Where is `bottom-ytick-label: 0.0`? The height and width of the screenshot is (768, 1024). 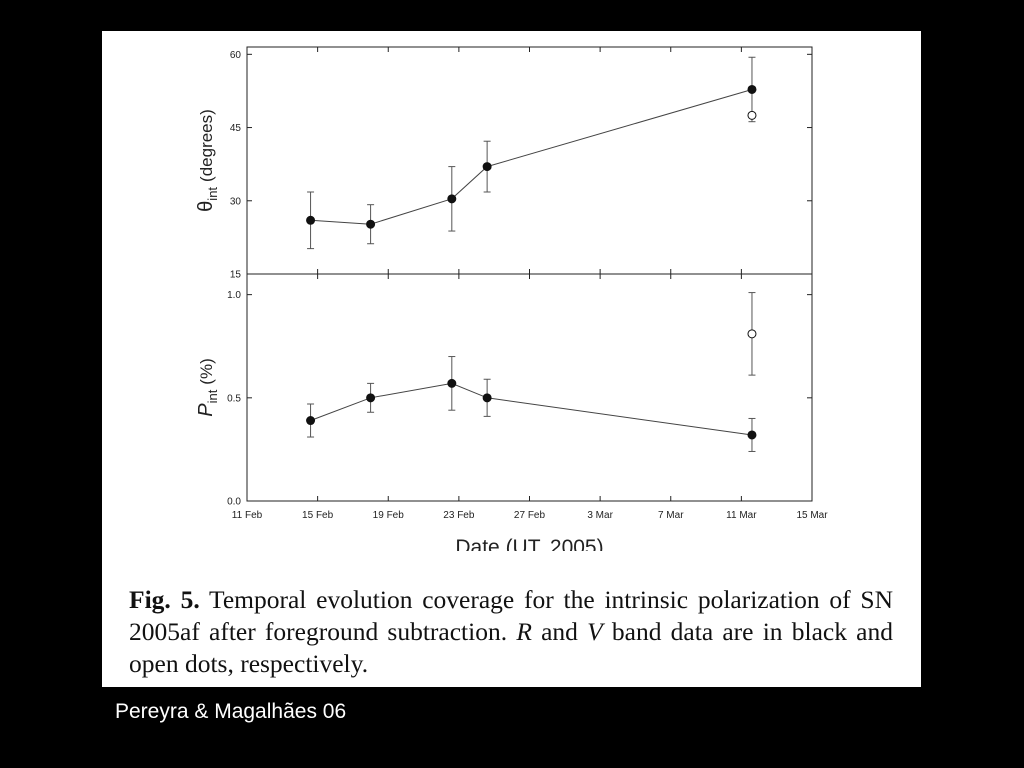 bottom-ytick-label: 0.0 is located at coordinates (234, 502).